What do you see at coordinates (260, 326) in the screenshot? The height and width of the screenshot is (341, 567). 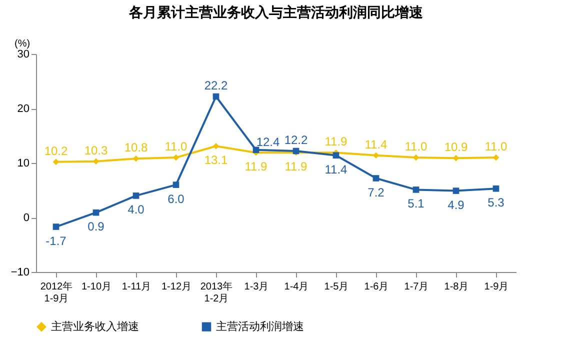 I see `legend-label: 主营活动利润增速` at bounding box center [260, 326].